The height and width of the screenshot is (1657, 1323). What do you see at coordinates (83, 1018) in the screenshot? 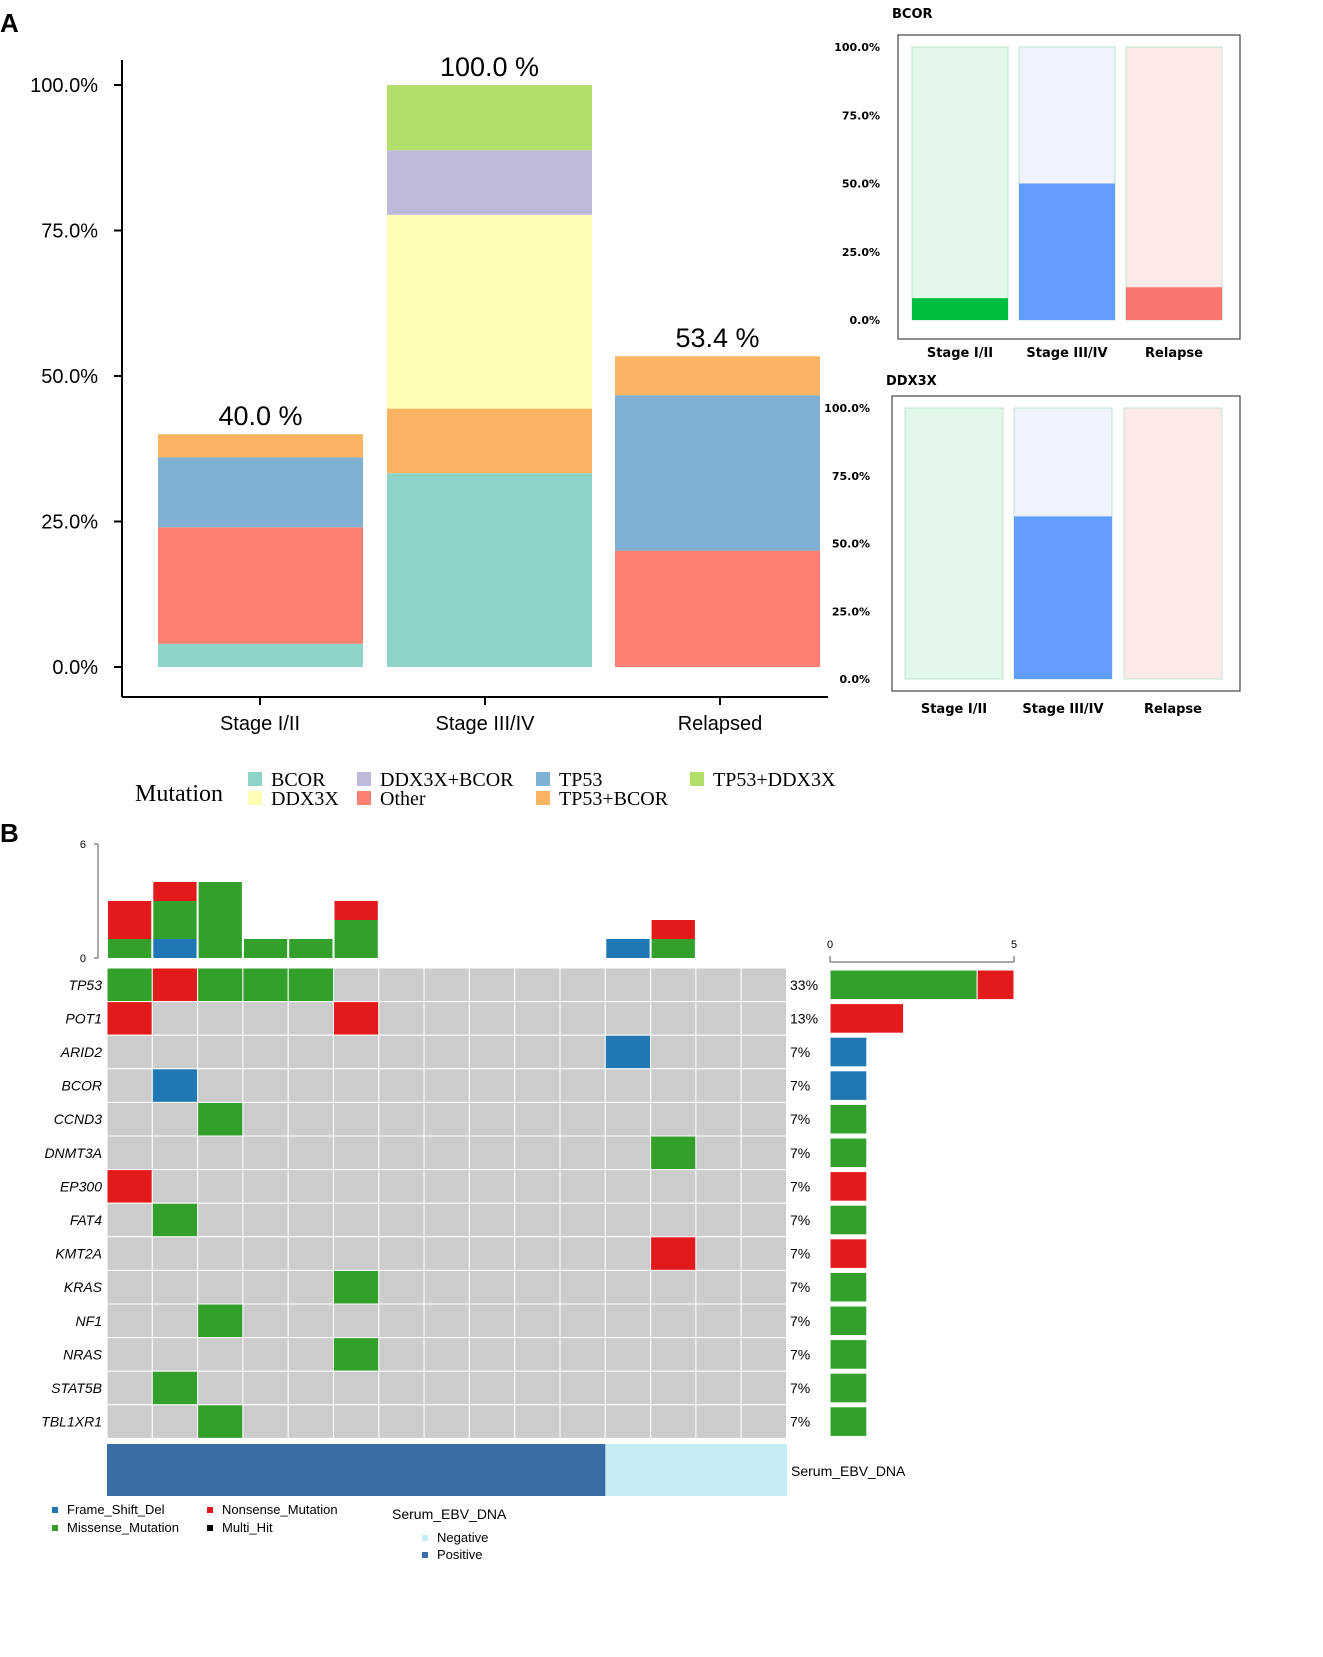
I see `gene-label: POT1` at bounding box center [83, 1018].